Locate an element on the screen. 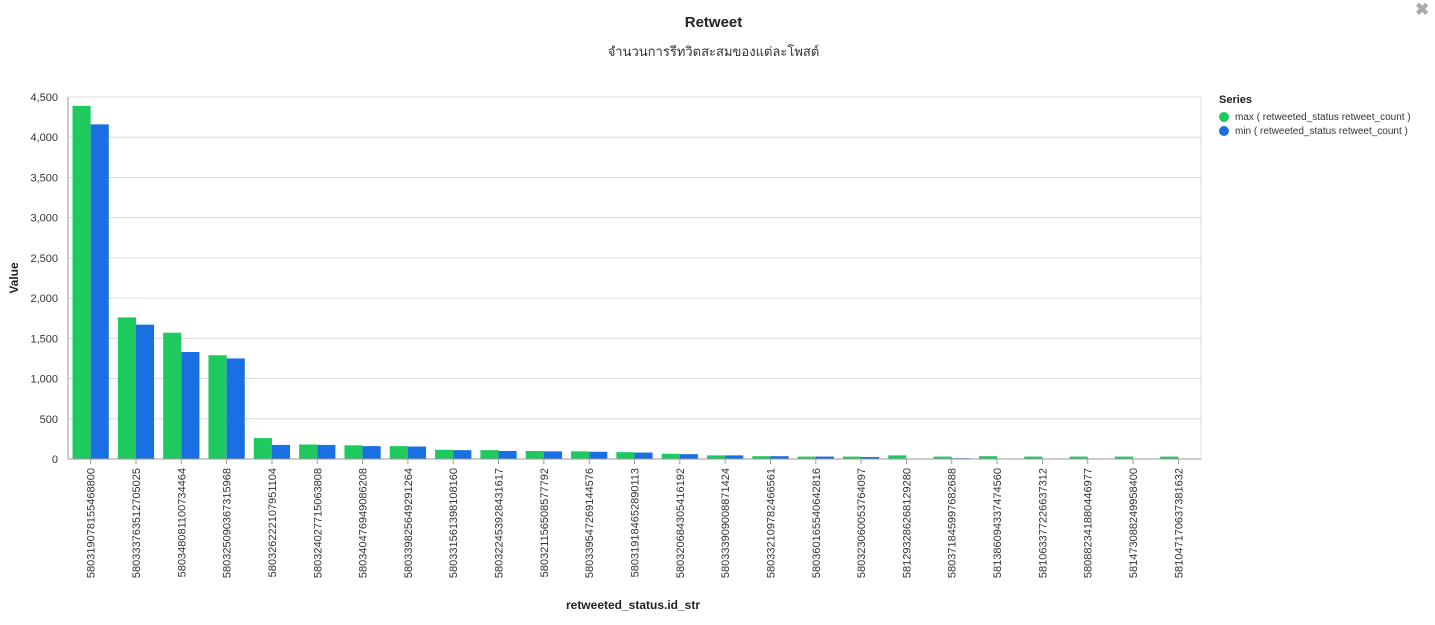  legend-item-max: max ( retweeted_status retweet_count ) is located at coordinates (1315, 117).